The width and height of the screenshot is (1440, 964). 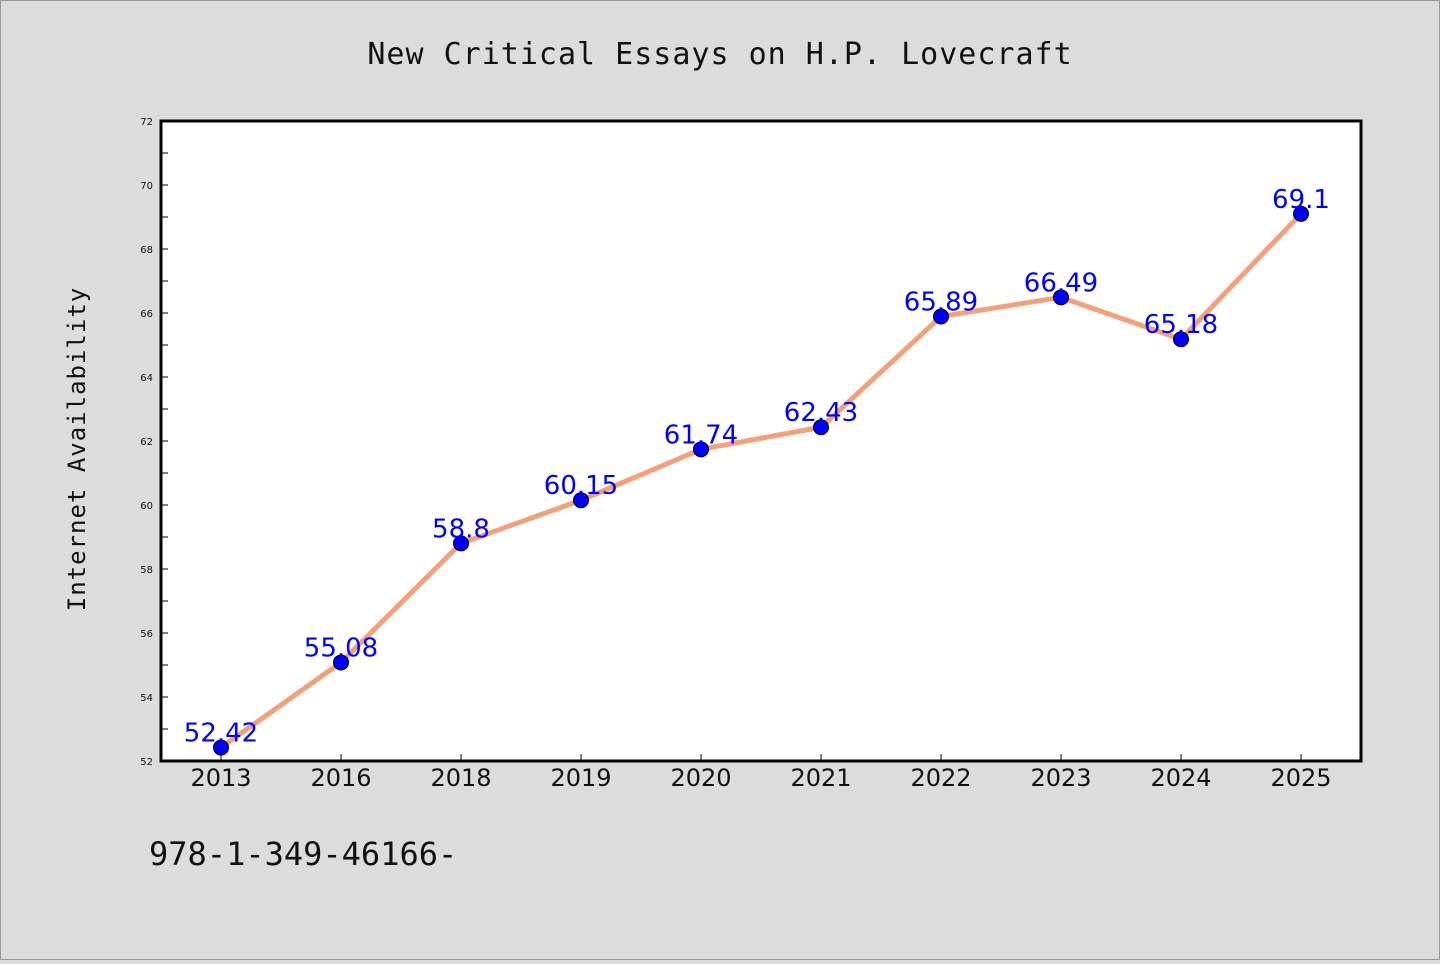 I want to click on x-tick-label: 2016, so click(x=340, y=778).